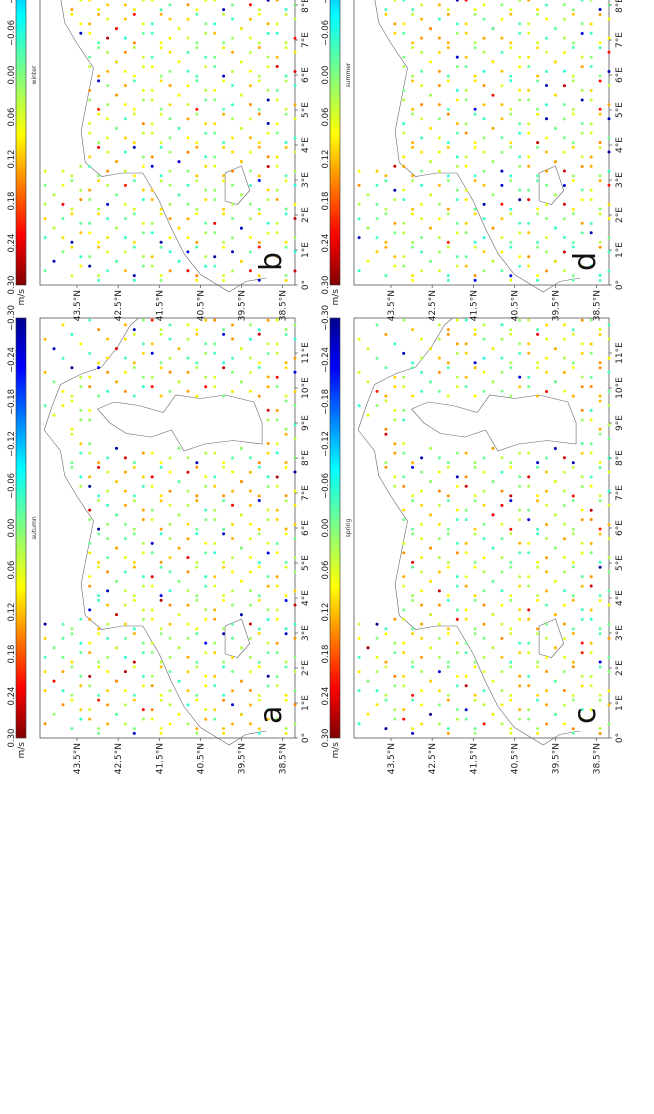 The image size is (654, 1114). I want to click on colorbar-tick-label: 0.18, so click(326, 201).